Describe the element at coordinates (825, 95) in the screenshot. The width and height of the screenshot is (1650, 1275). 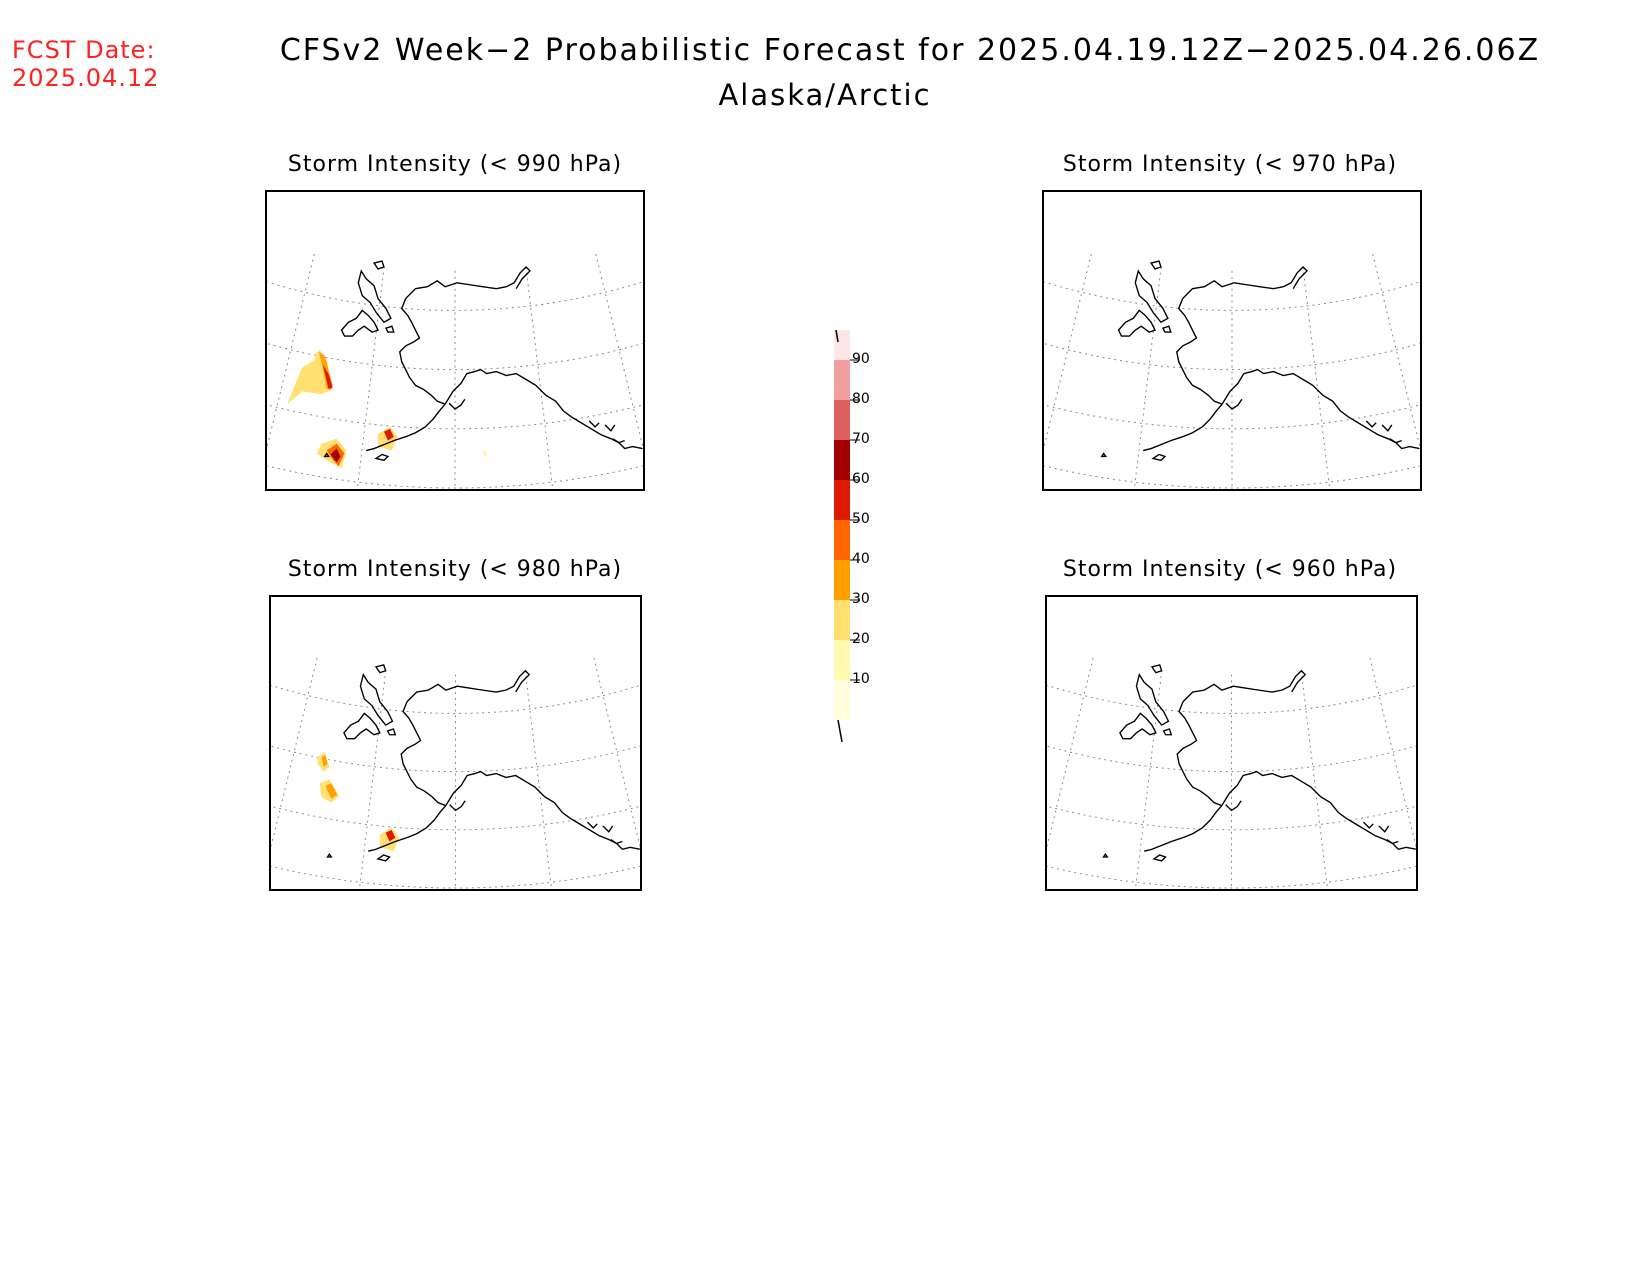
I see `page-subtitle: Alaska/Arctic` at that location.